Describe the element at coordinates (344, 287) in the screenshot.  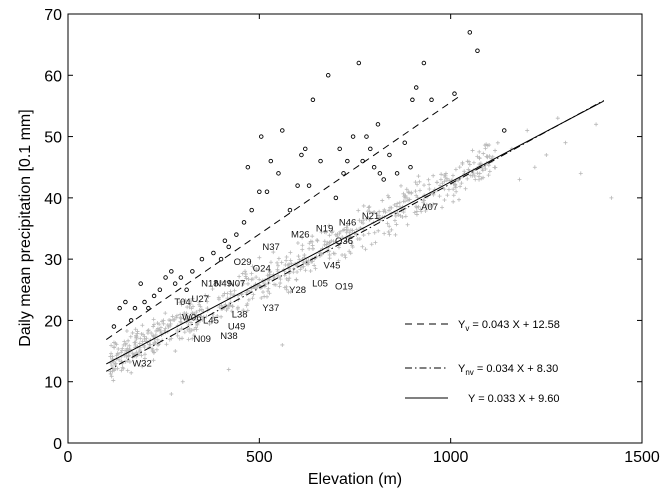
I see `station-label: O19` at that location.